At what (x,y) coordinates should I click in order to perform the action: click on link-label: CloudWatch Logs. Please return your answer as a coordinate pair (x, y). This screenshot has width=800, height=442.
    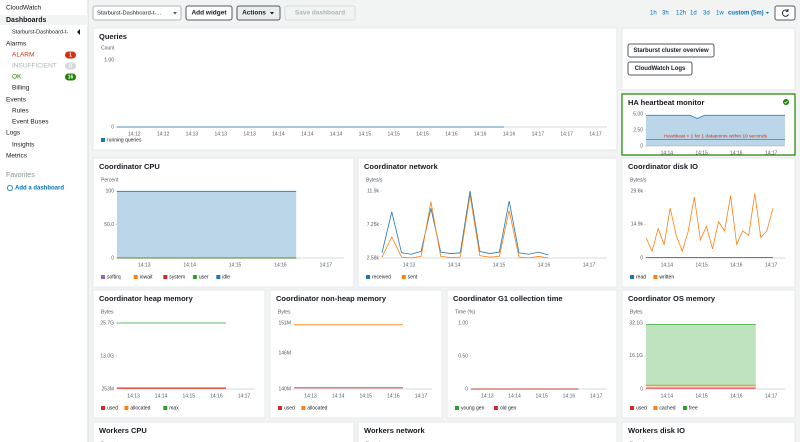
    Looking at the image, I should click on (660, 69).